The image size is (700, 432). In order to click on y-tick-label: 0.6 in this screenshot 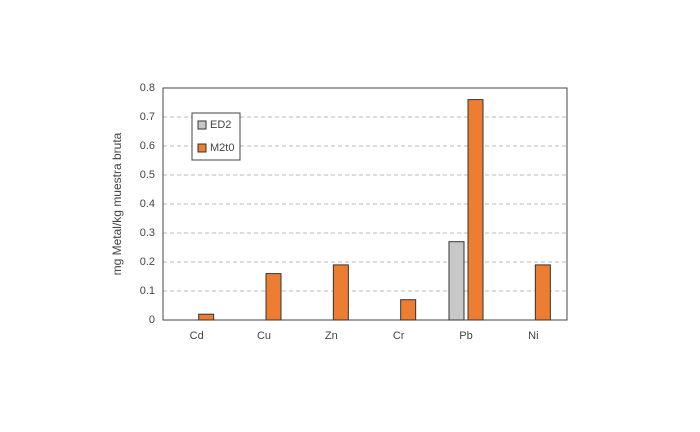, I will do `click(147, 146)`.